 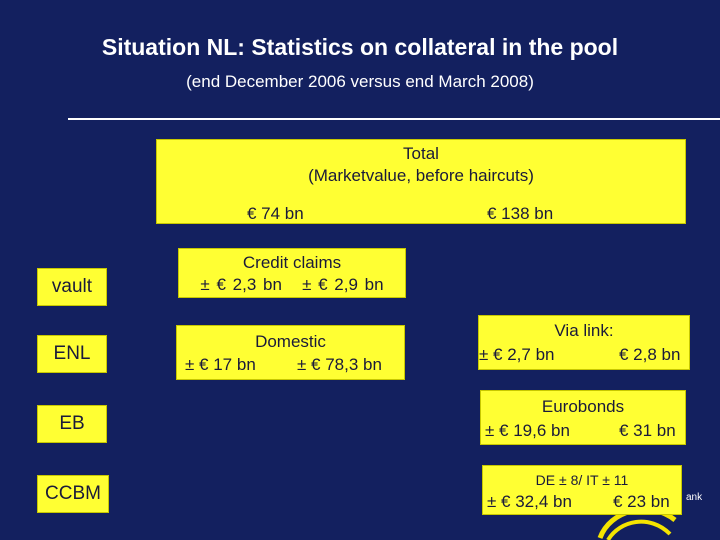 What do you see at coordinates (290, 341) in the screenshot?
I see `domestic-label: Domestic` at bounding box center [290, 341].